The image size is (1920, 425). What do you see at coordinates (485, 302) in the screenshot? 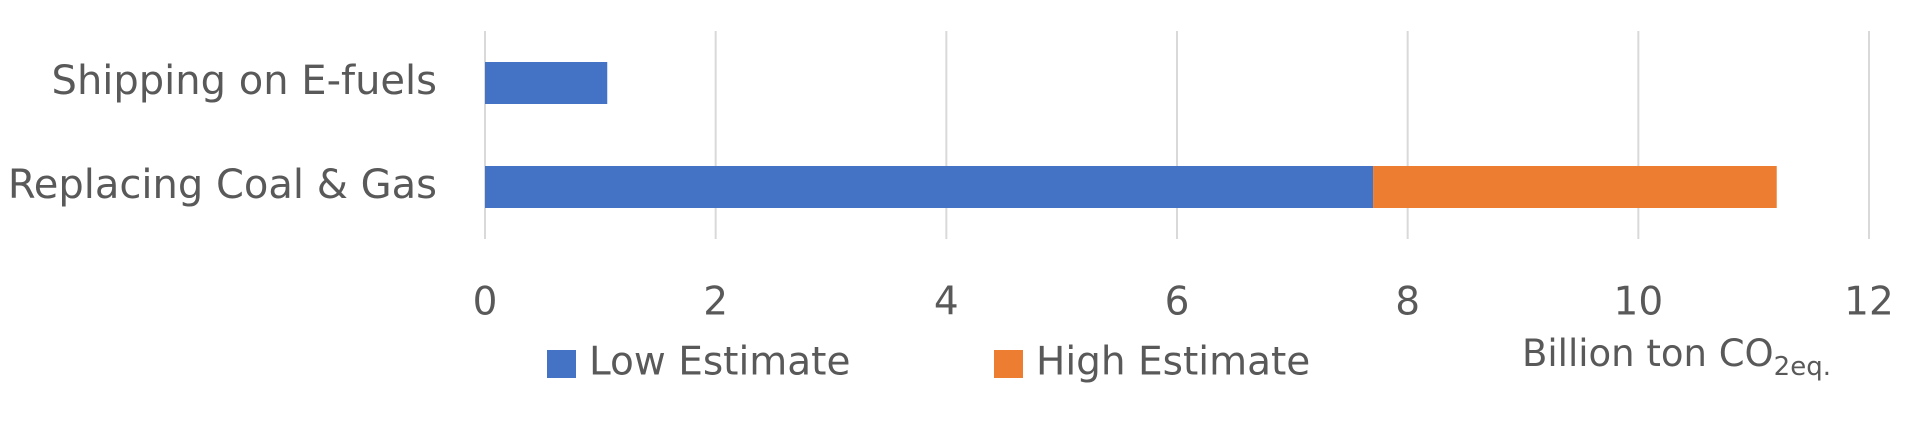
I see `x-tick-label: 0` at bounding box center [485, 302].